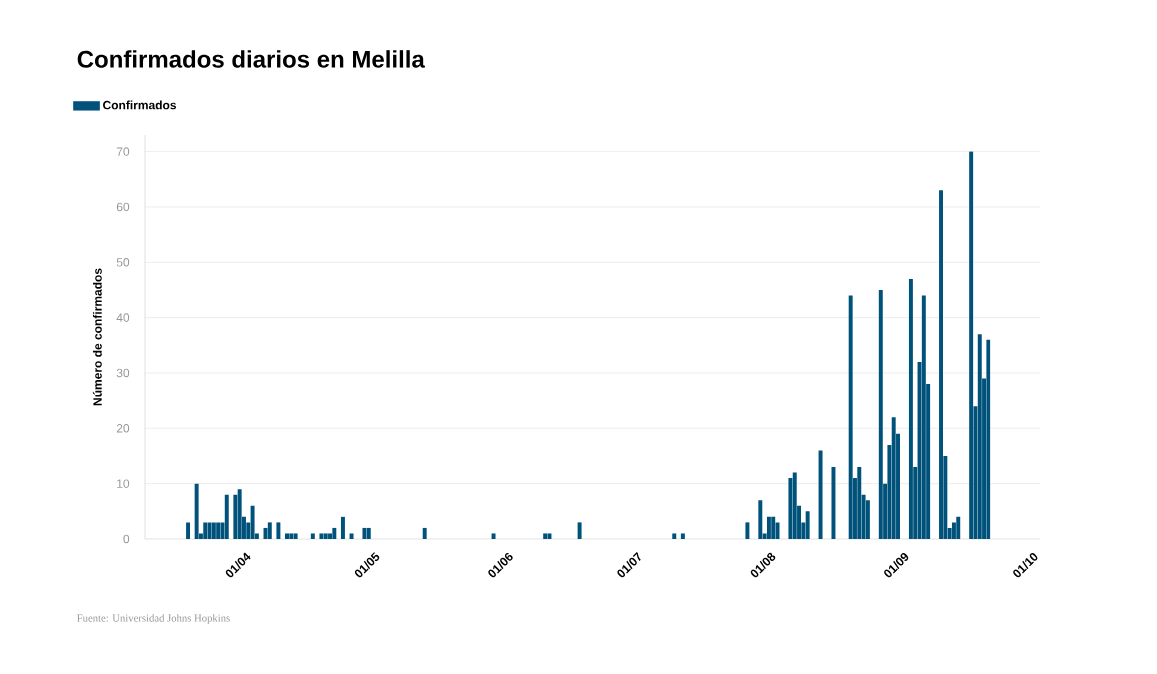 This screenshot has height=674, width=1157. What do you see at coordinates (123, 151) in the screenshot?
I see `y-tick-label: 70` at bounding box center [123, 151].